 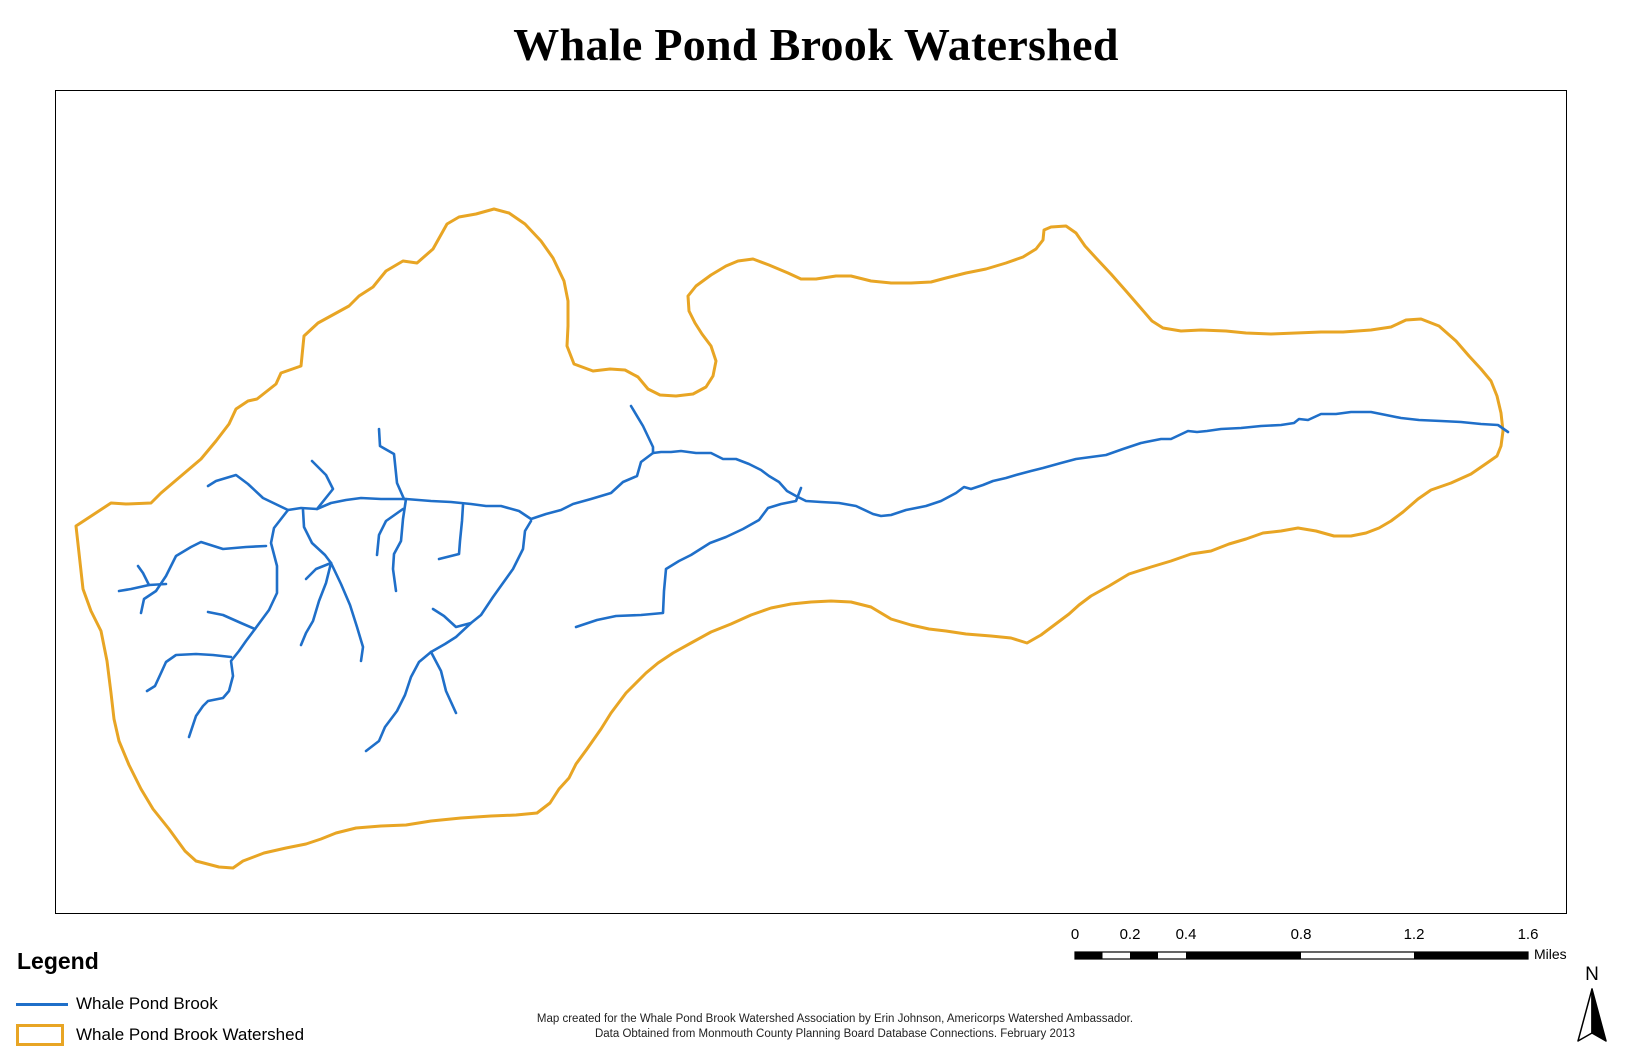 What do you see at coordinates (1301, 934) in the screenshot?
I see `scale-tick-label: 0.8` at bounding box center [1301, 934].